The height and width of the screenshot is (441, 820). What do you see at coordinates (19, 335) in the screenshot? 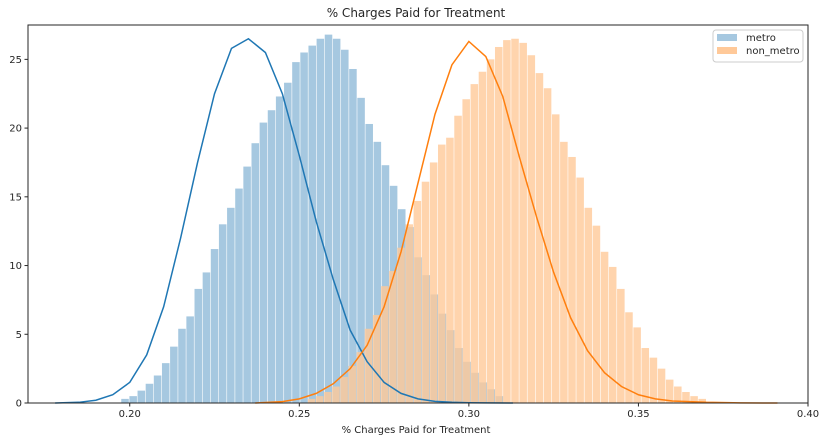
I see `y-tick-label: 5` at bounding box center [19, 335].